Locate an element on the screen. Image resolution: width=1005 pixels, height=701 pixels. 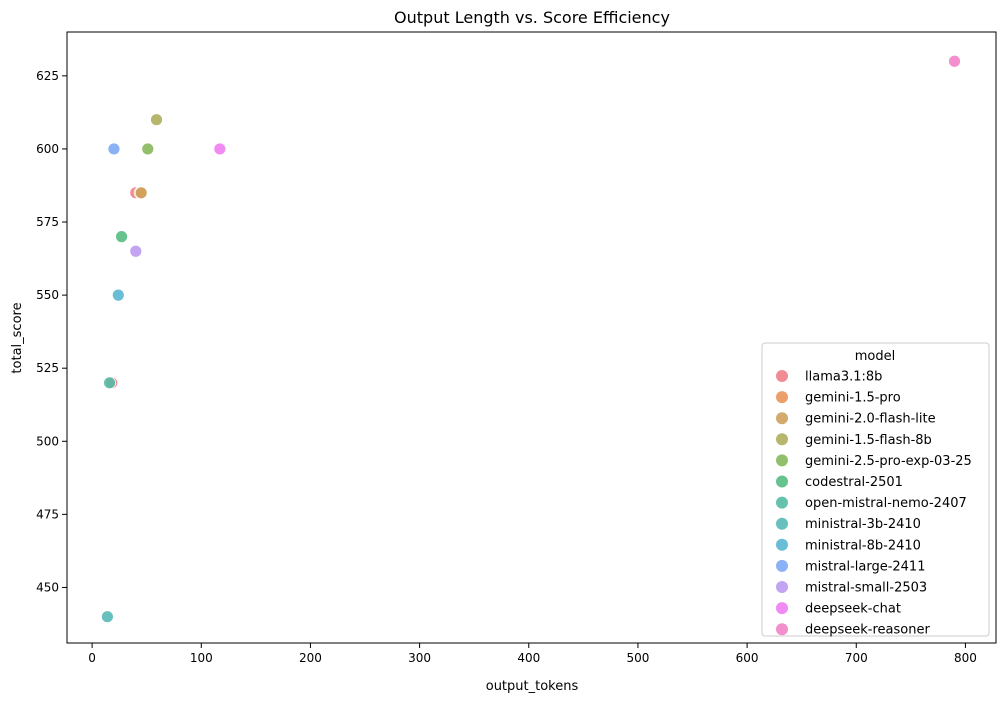
legend-label: gemini-2.0-flash-lite is located at coordinates (870, 419).